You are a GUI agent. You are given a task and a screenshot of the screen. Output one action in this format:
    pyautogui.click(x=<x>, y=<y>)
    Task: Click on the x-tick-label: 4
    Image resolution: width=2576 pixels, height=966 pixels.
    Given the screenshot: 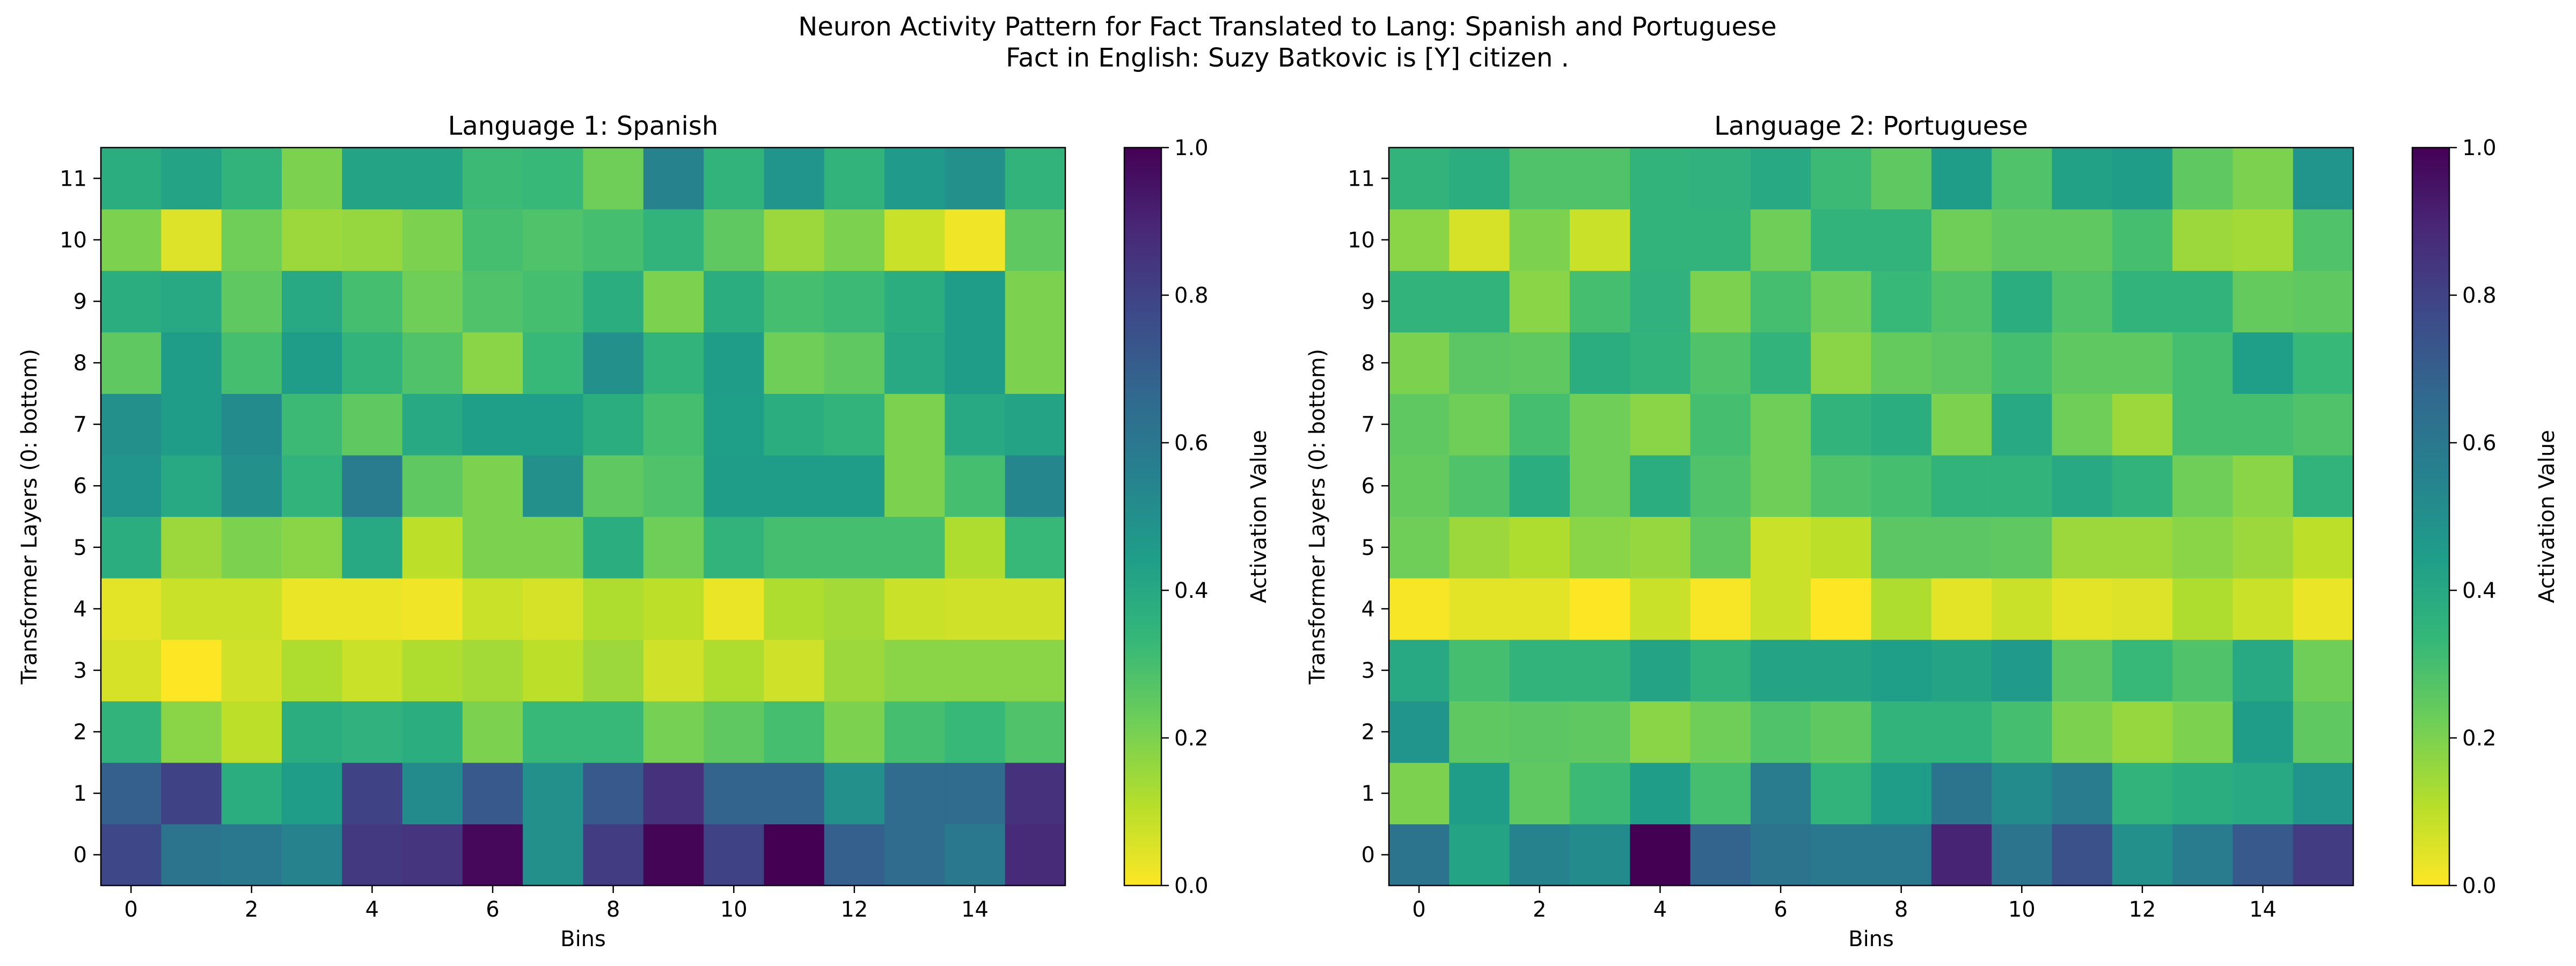 What is the action you would take?
    pyautogui.click(x=372, y=909)
    